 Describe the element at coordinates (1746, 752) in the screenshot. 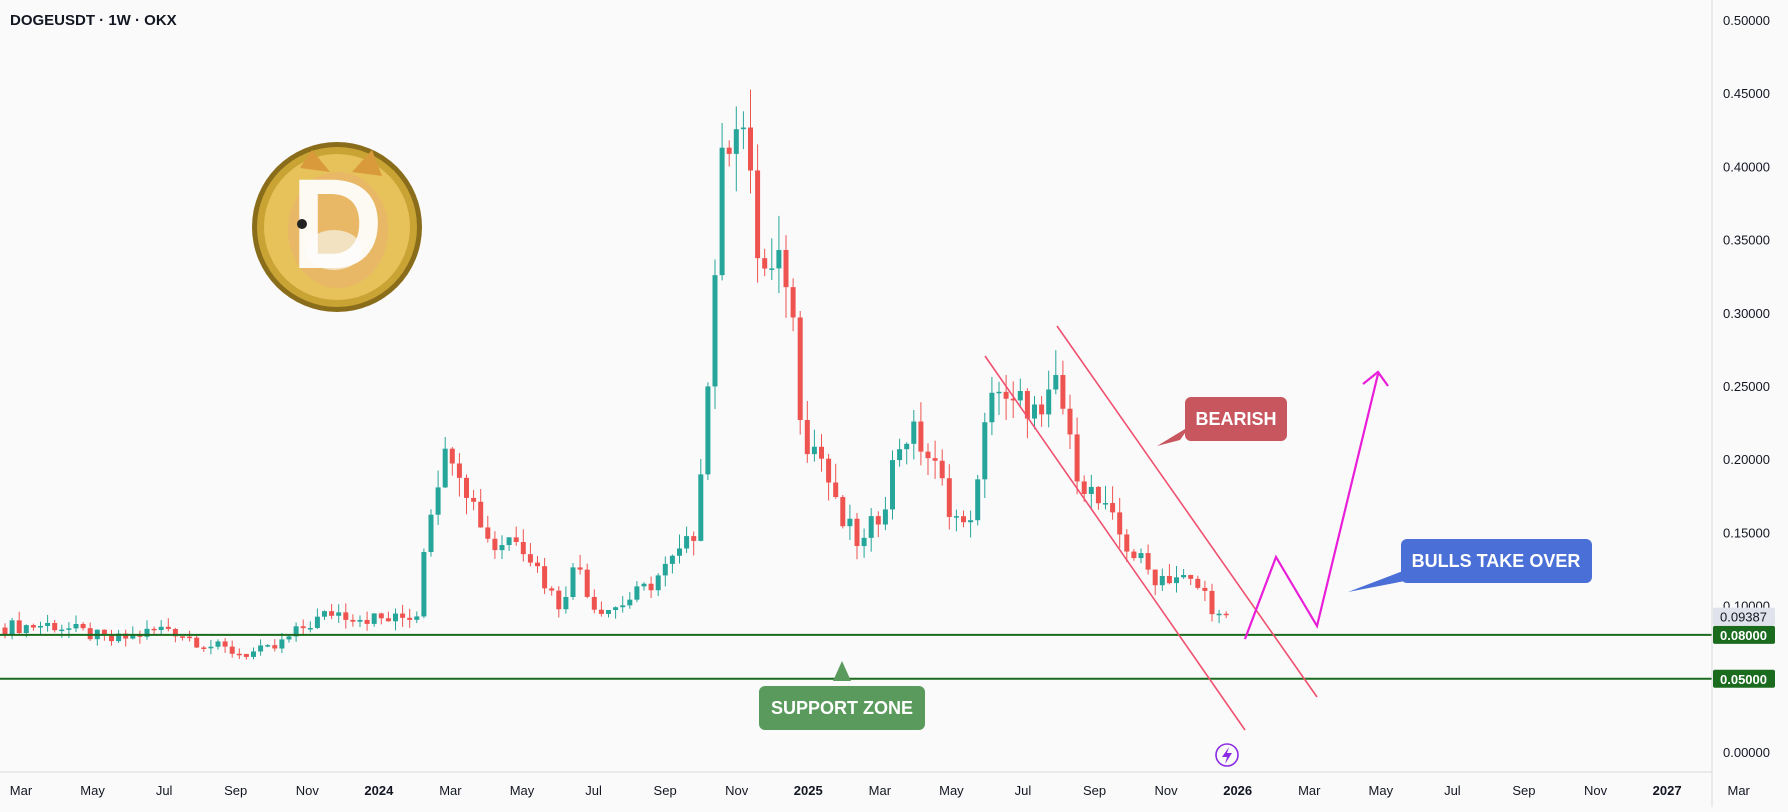

I see `price-tick-label: 0.00000` at that location.